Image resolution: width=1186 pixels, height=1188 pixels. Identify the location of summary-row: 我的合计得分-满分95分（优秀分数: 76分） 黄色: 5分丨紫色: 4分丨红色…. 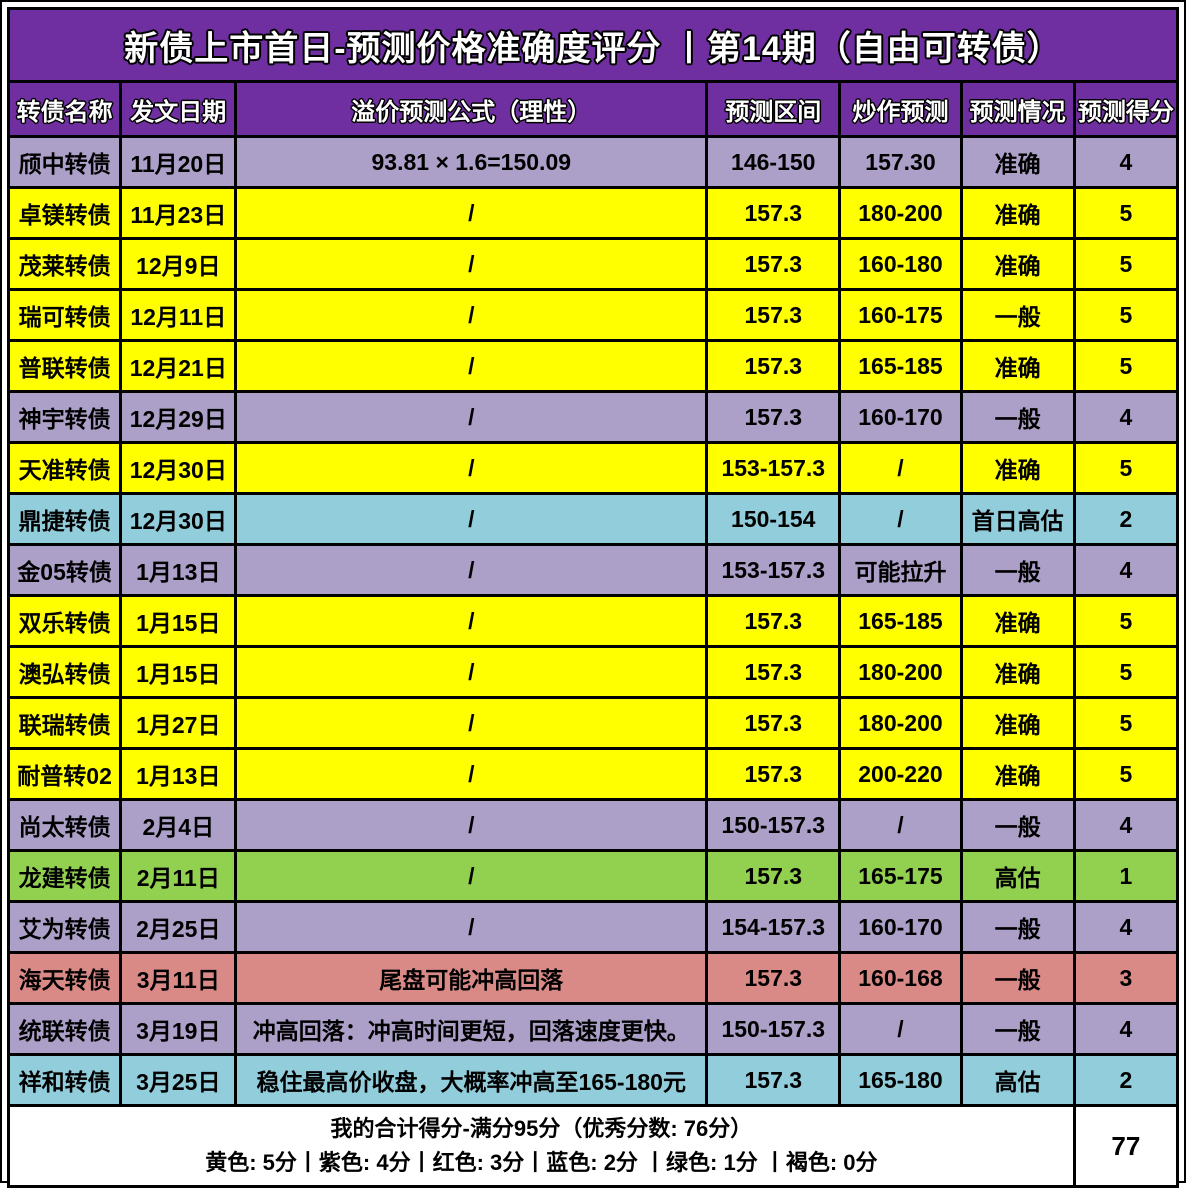
(593, 1146).